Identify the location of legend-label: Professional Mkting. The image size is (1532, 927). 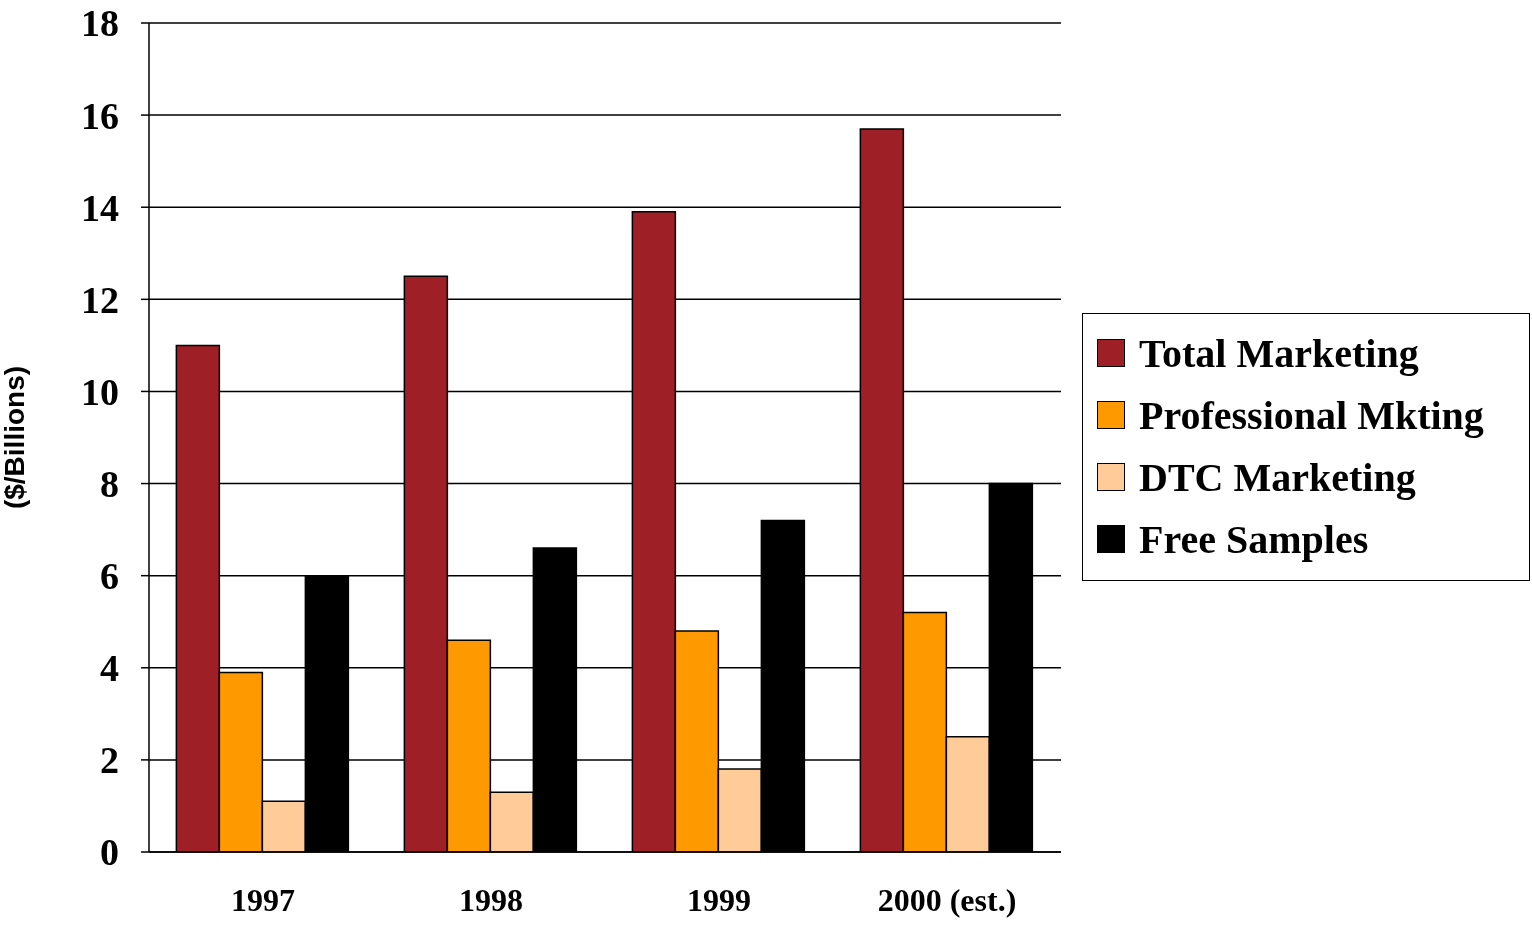
(1311, 415).